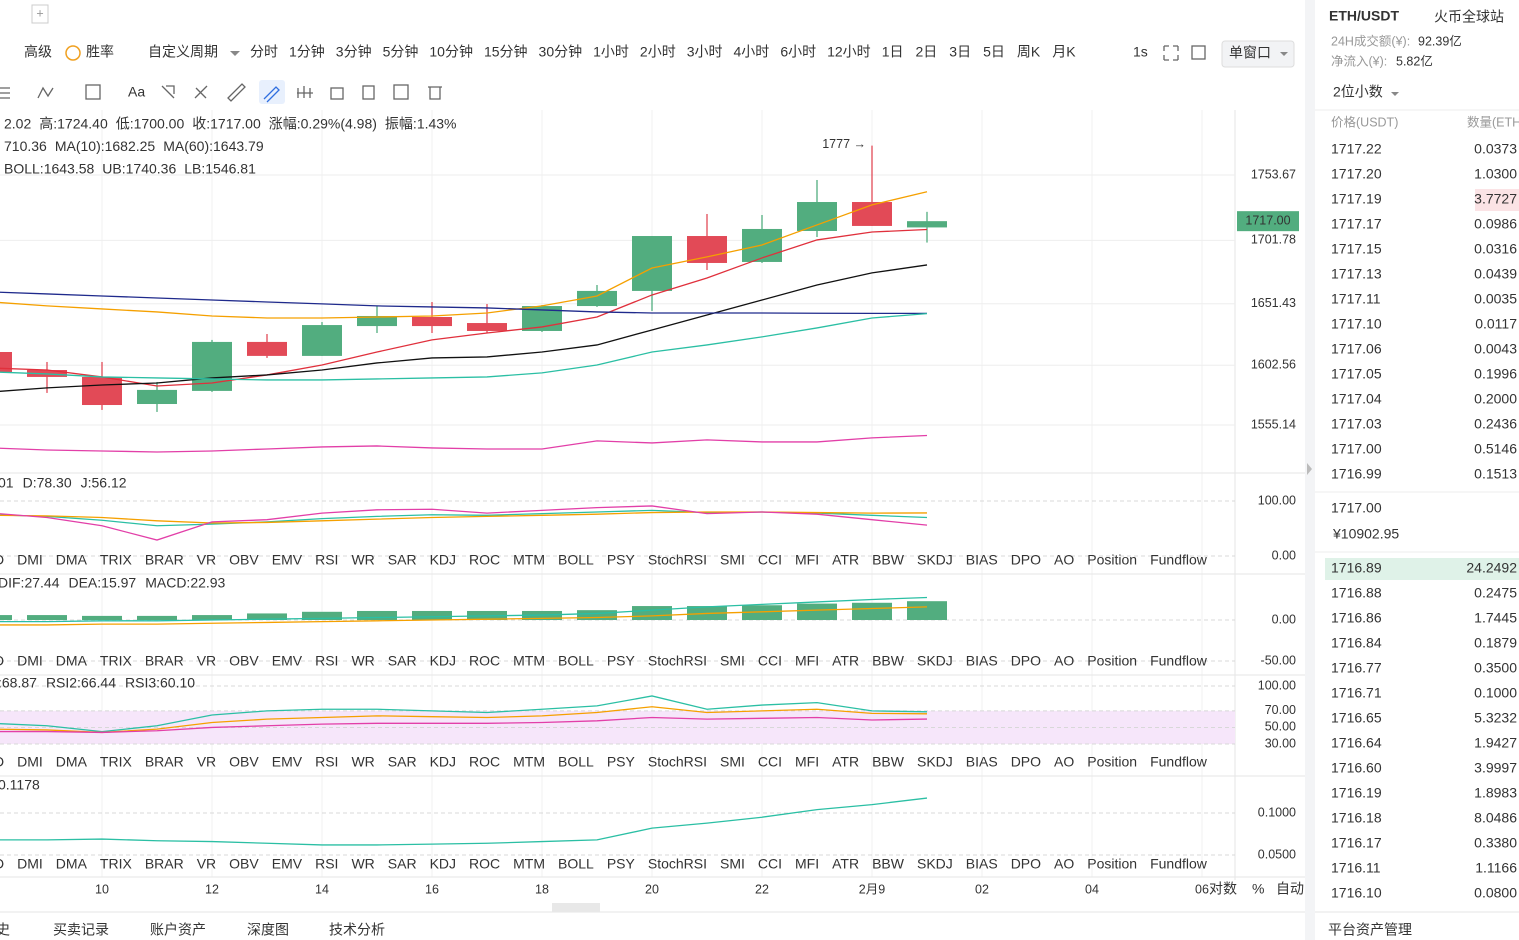  Describe the element at coordinates (136, 92) in the screenshot. I see `font-tool: Aa` at that location.